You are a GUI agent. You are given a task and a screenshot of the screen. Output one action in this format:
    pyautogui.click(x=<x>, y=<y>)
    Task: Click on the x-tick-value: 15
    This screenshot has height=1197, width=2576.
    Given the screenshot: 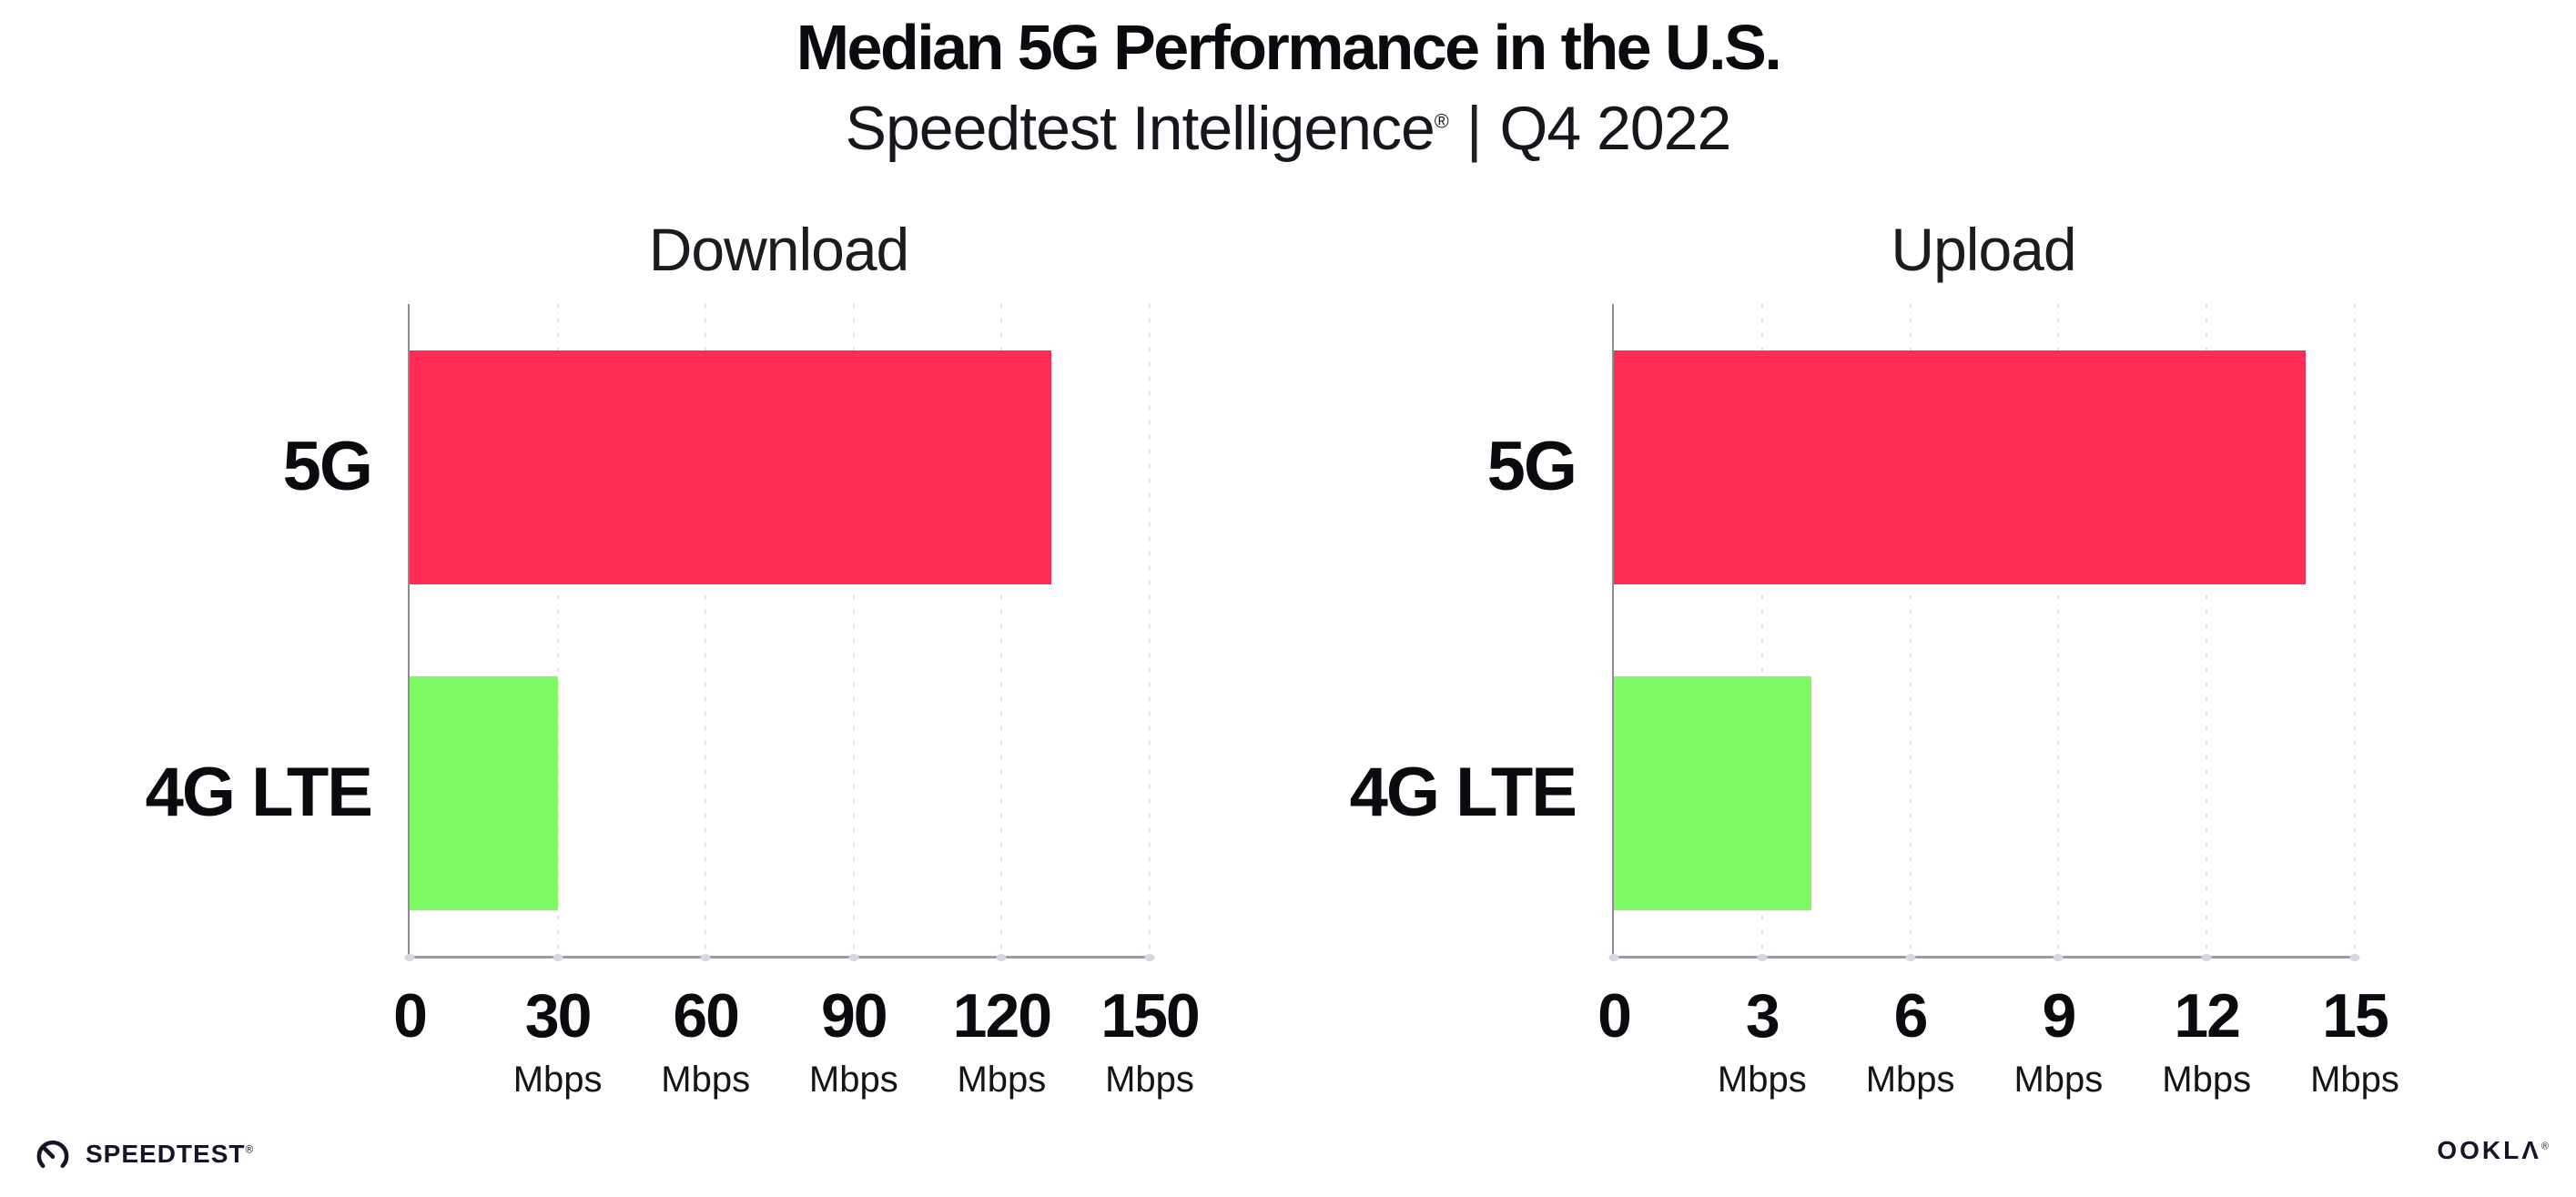 What is the action you would take?
    pyautogui.click(x=2355, y=1015)
    